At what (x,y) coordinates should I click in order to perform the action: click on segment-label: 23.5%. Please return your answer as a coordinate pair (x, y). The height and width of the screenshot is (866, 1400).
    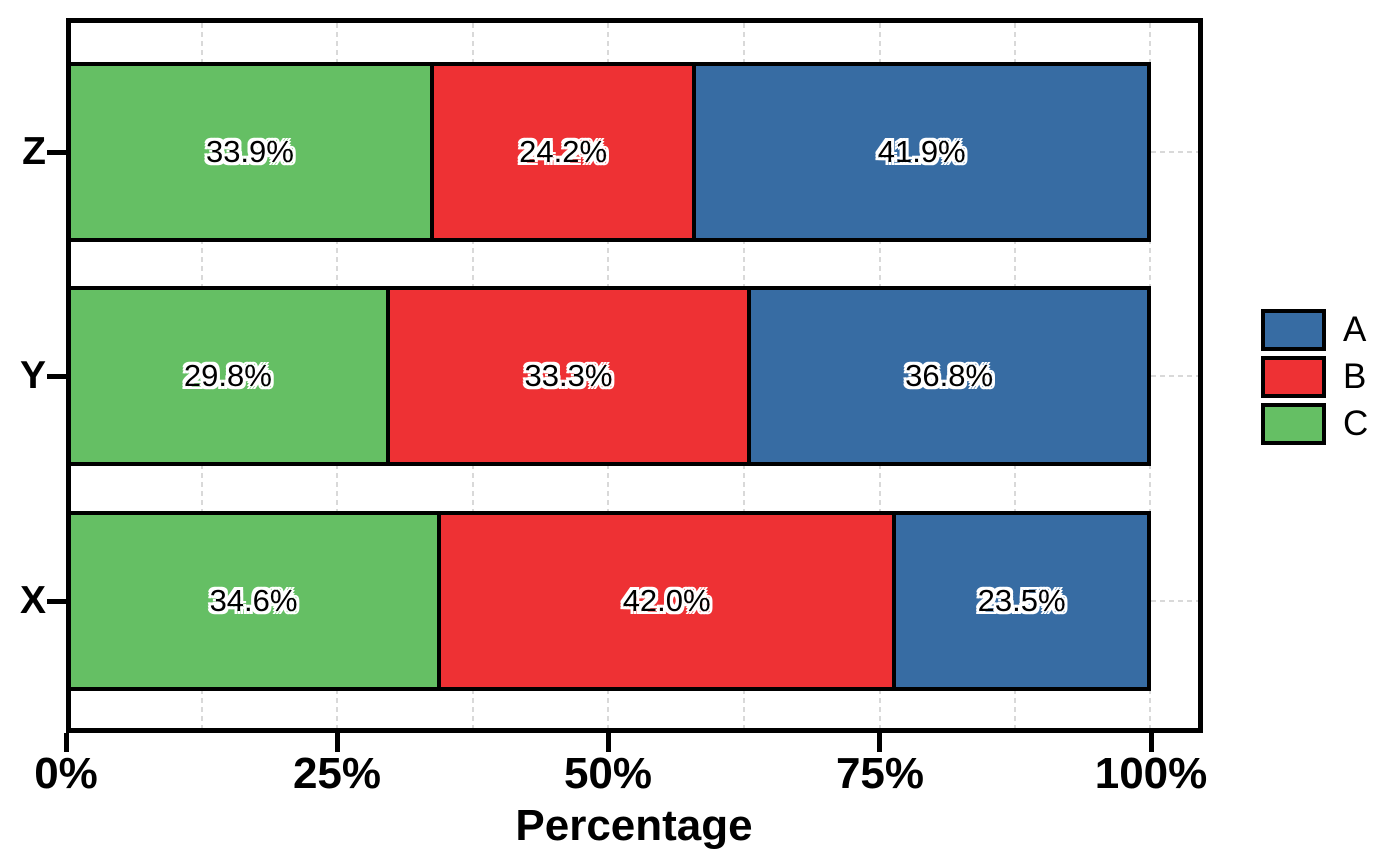
    Looking at the image, I should click on (1021, 600).